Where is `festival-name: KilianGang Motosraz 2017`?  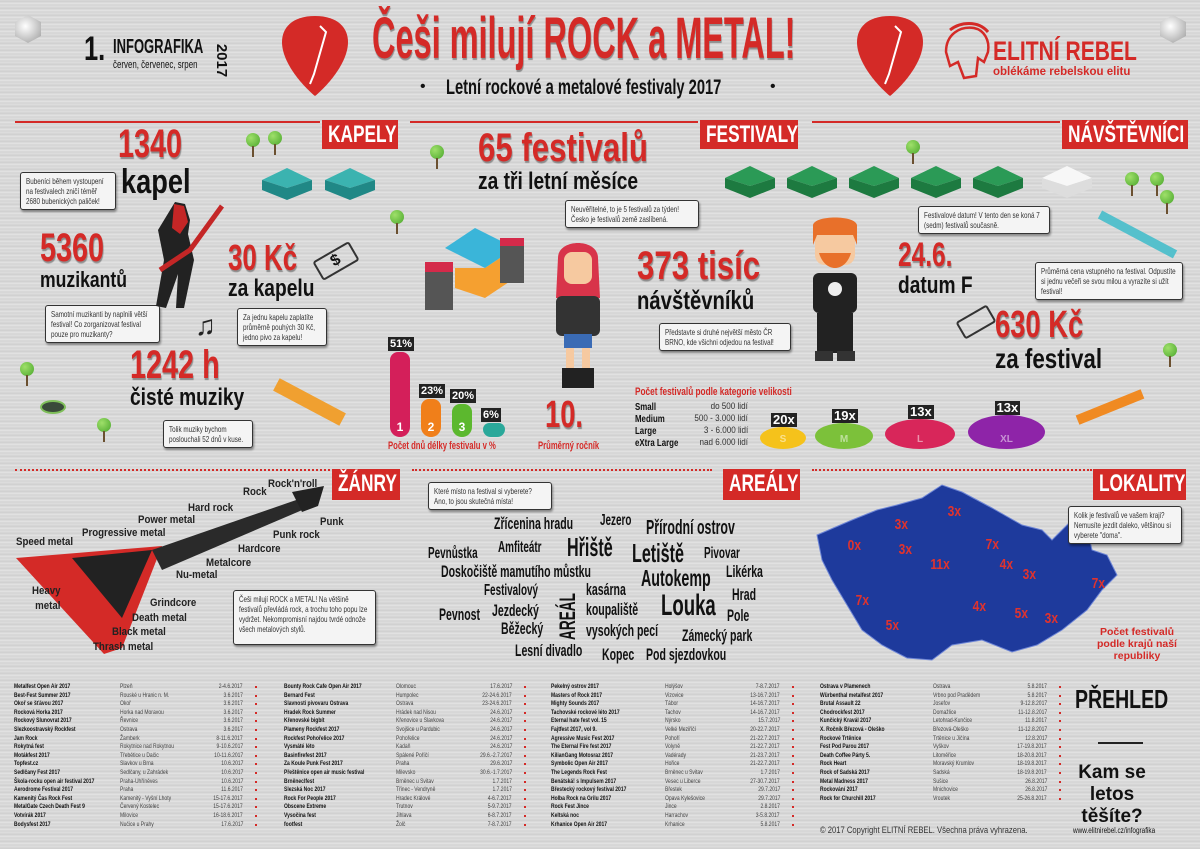
festival-name: KilianGang Motosraz 2017 is located at coordinates (582, 755).